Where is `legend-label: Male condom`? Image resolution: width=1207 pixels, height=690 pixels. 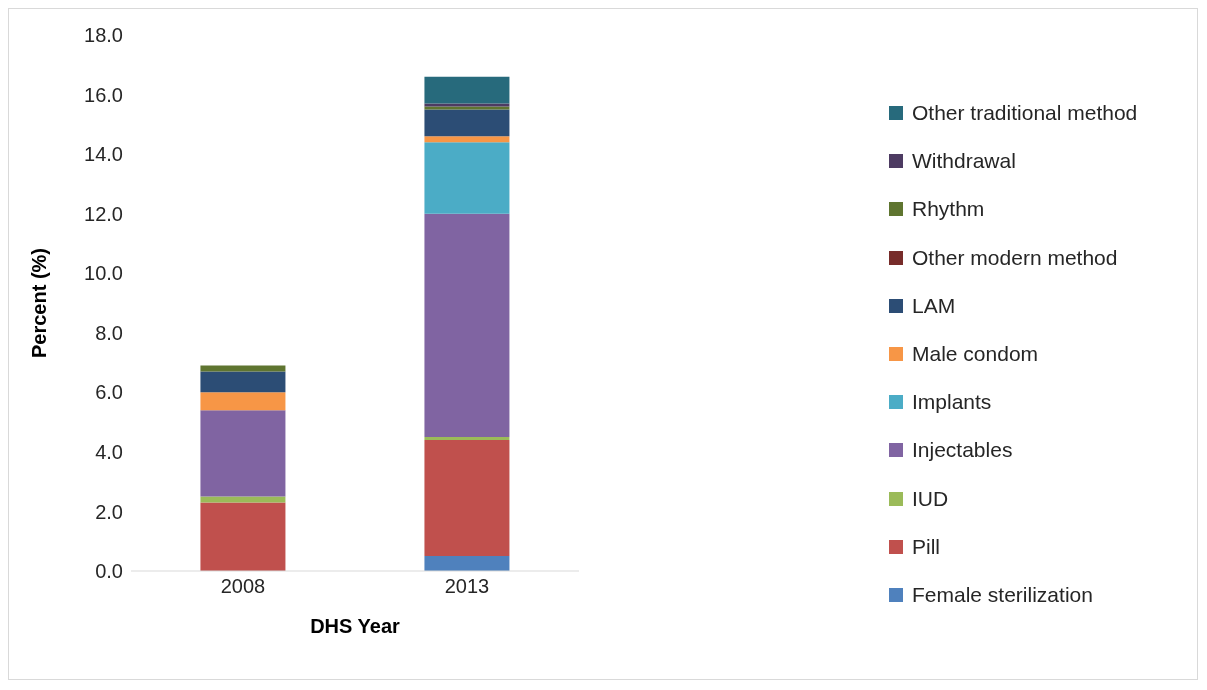
legend-label: Male condom is located at coordinates (975, 354).